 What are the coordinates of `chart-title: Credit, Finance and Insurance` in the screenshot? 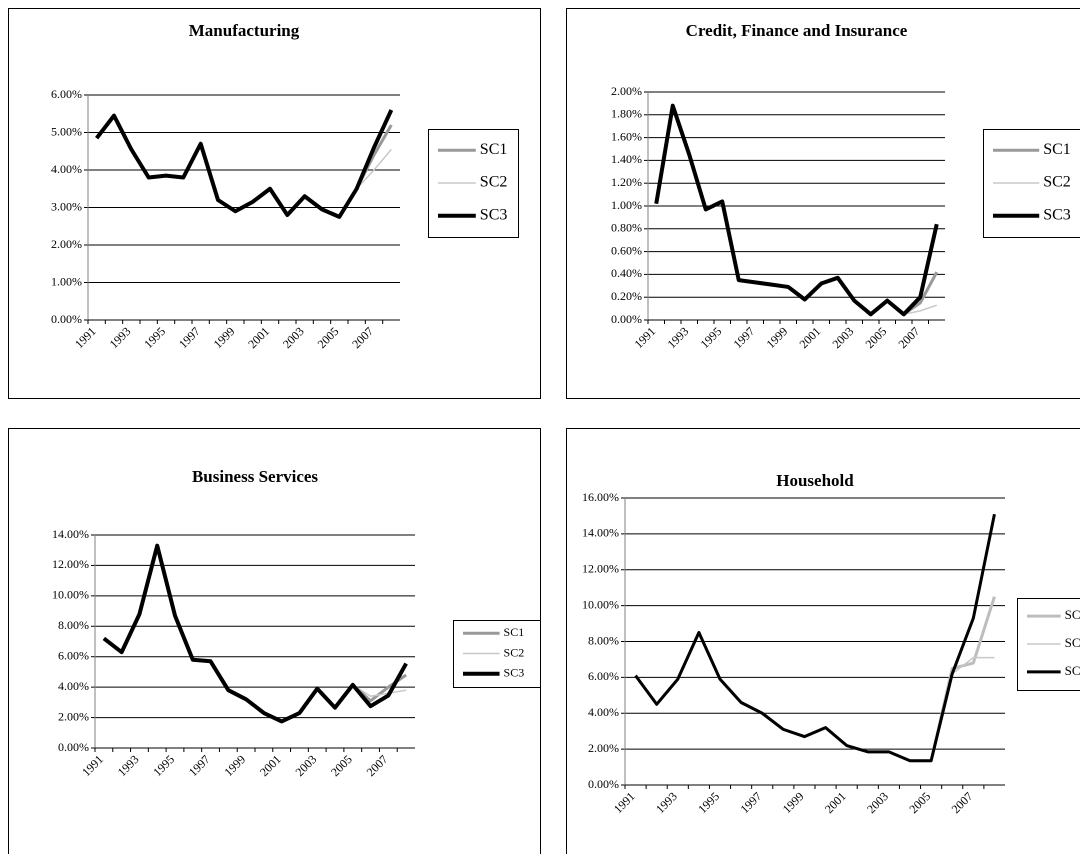 It's located at (797, 30).